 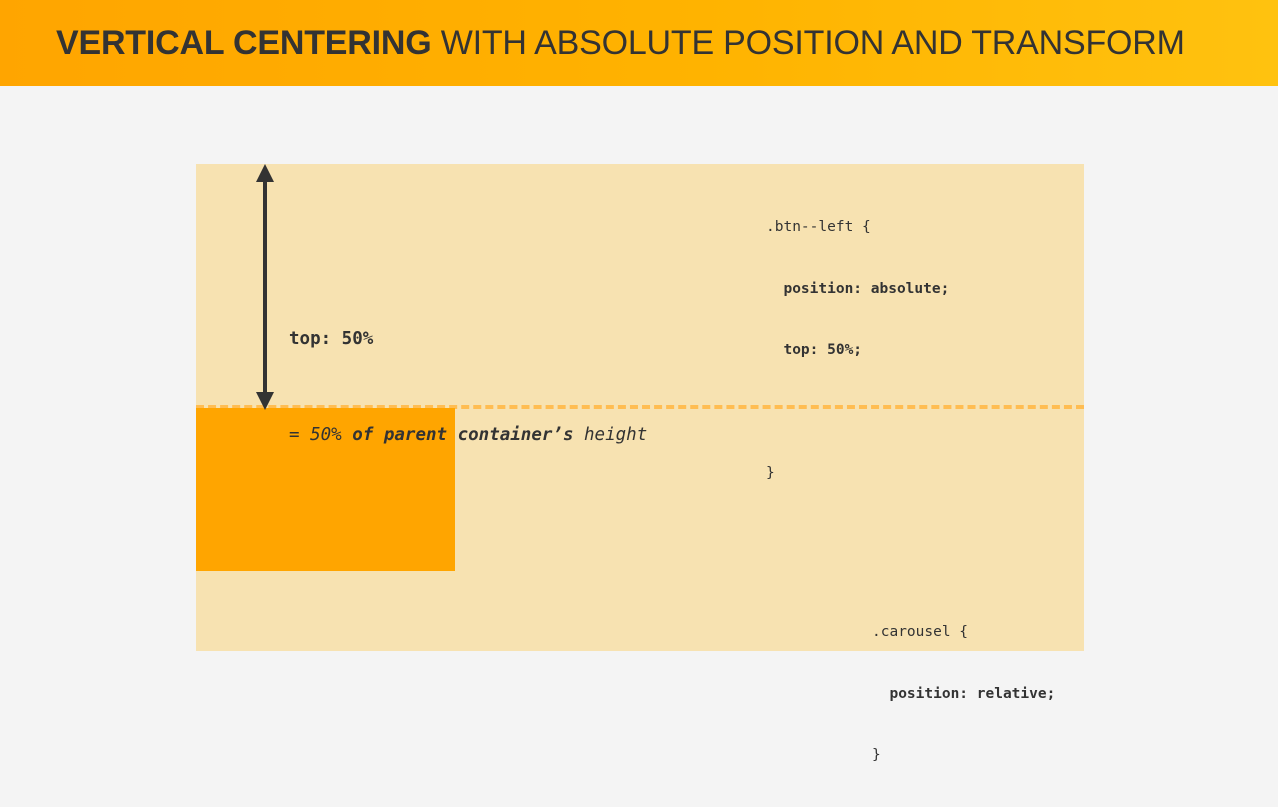 I want to click on note-equals: =, so click(x=300, y=435).